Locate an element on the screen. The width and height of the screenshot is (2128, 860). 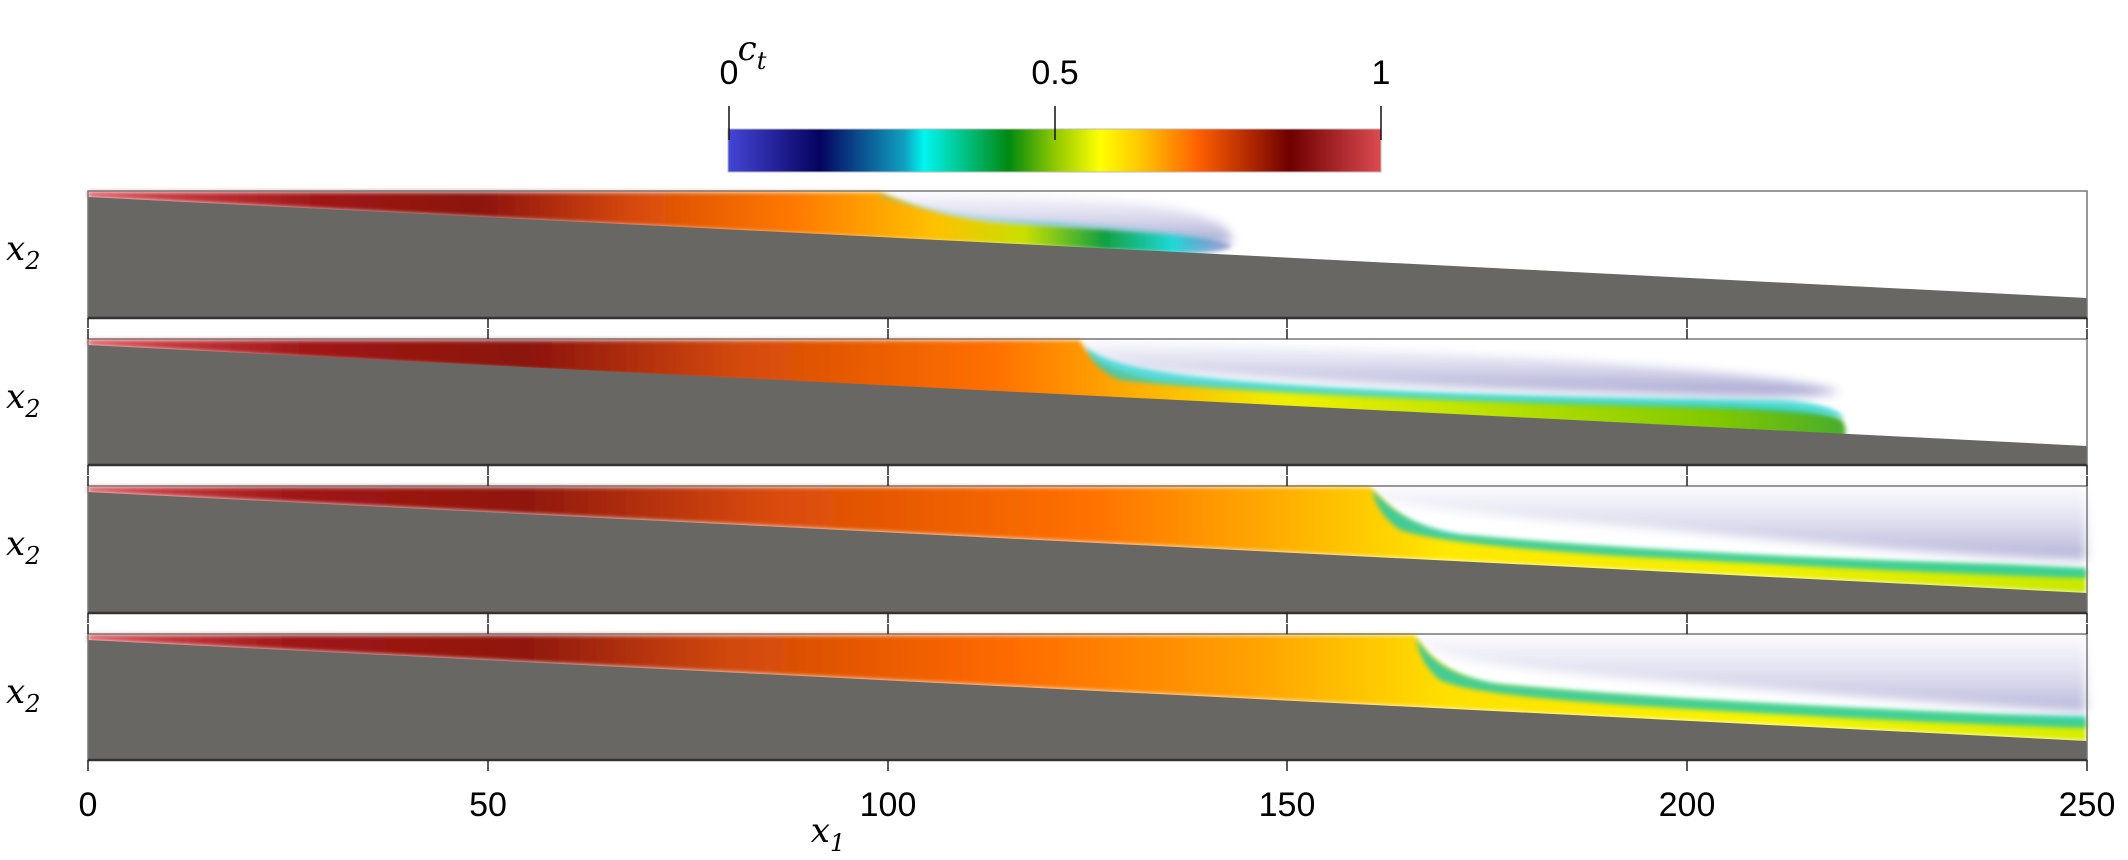
y-axis-label-panel-2: x2 is located at coordinates (23, 400).